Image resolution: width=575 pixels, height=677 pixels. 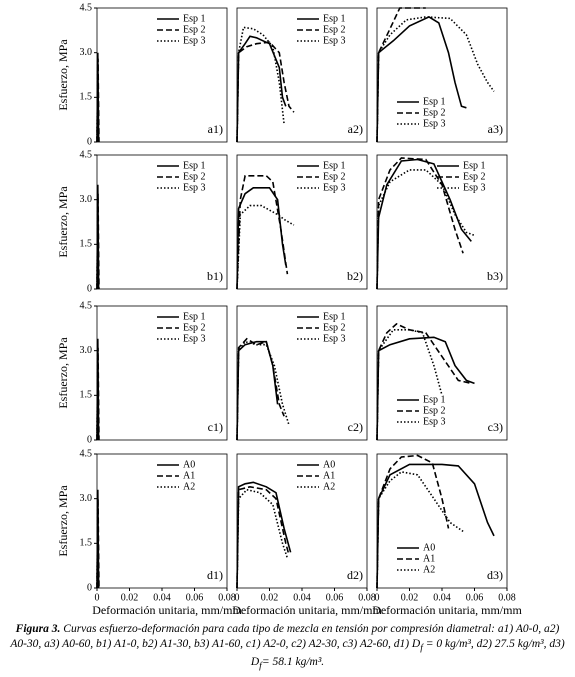 What do you see at coordinates (38, 629) in the screenshot?
I see `caption-label: Figura 3.` at bounding box center [38, 629].